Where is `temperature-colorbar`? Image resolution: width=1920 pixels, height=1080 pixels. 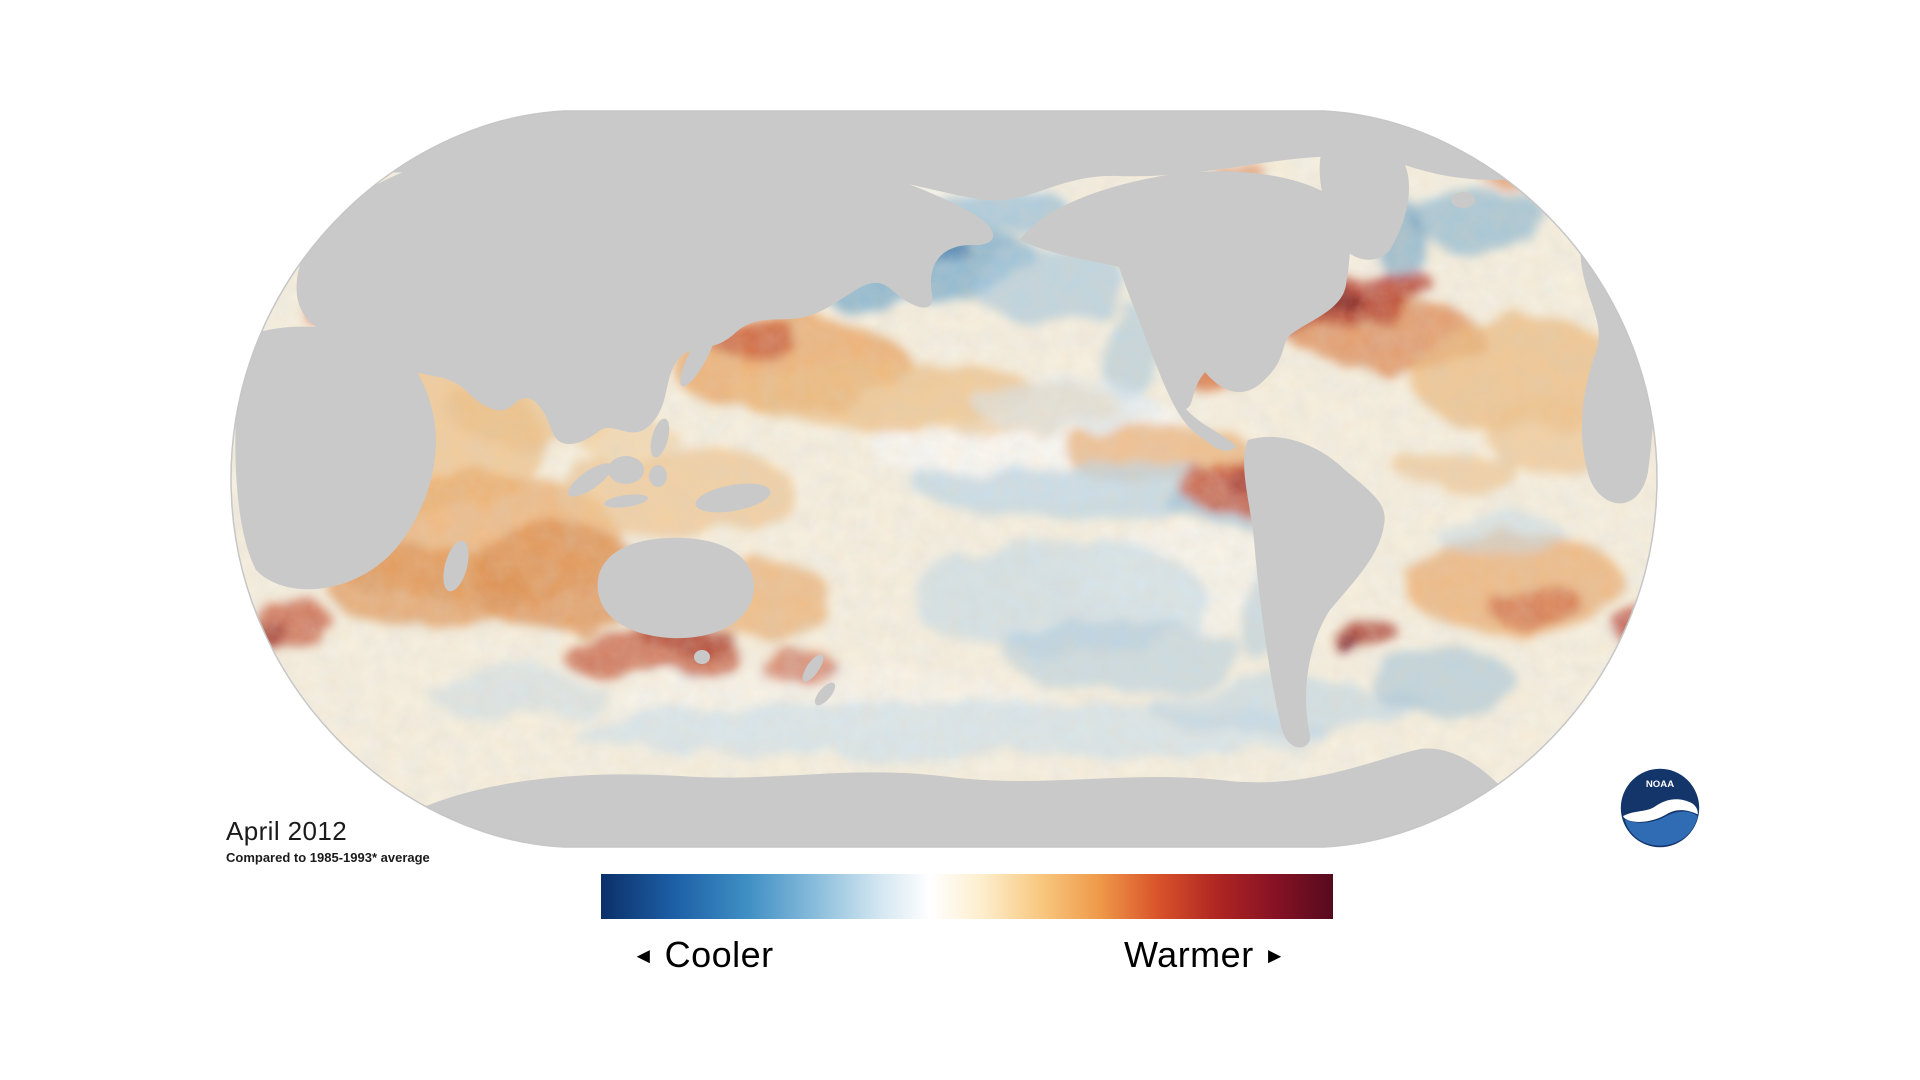
temperature-colorbar is located at coordinates (967, 896).